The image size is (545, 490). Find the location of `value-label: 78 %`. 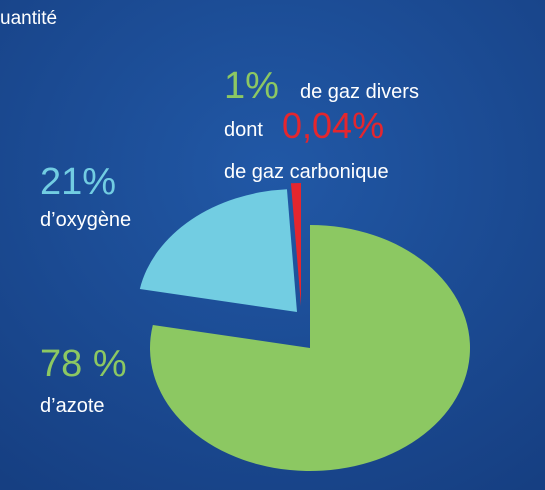

value-label: 78 % is located at coordinates (83, 364).